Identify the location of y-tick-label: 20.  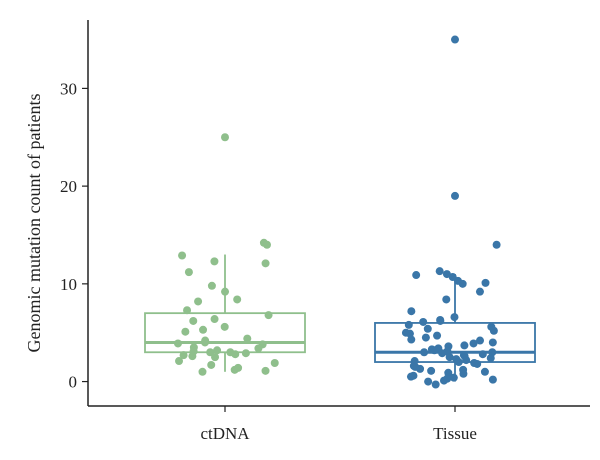
(68, 186).